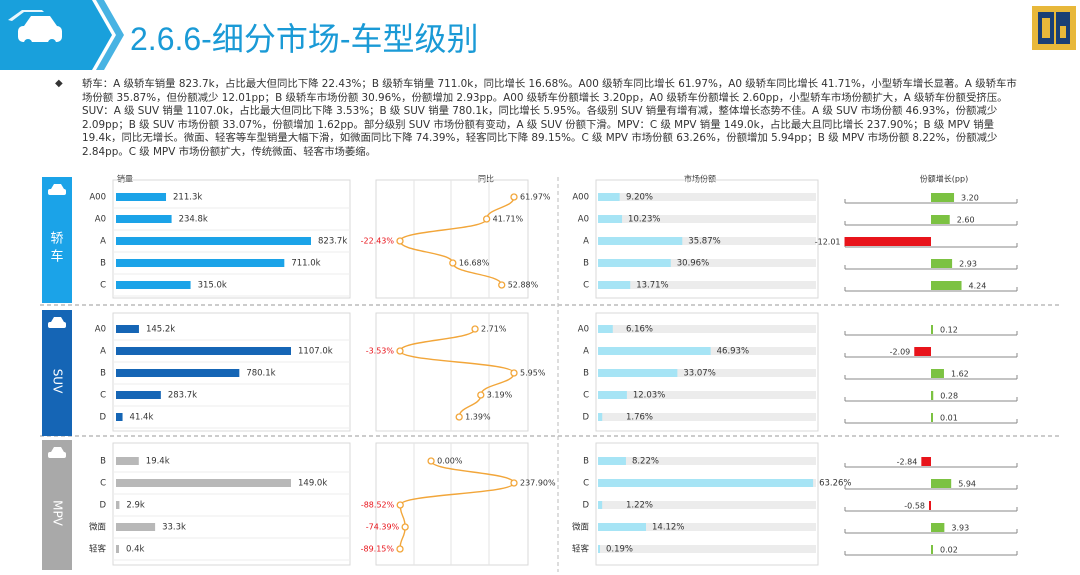 This screenshot has width=1080, height=575. What do you see at coordinates (142, 418) in the screenshot?
I see `sales-label: 41.4k` at bounding box center [142, 418].